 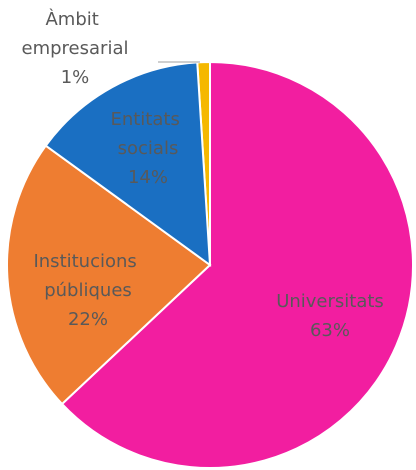 I want to click on slice-label: Institucions públiques, so click(x=87, y=276).